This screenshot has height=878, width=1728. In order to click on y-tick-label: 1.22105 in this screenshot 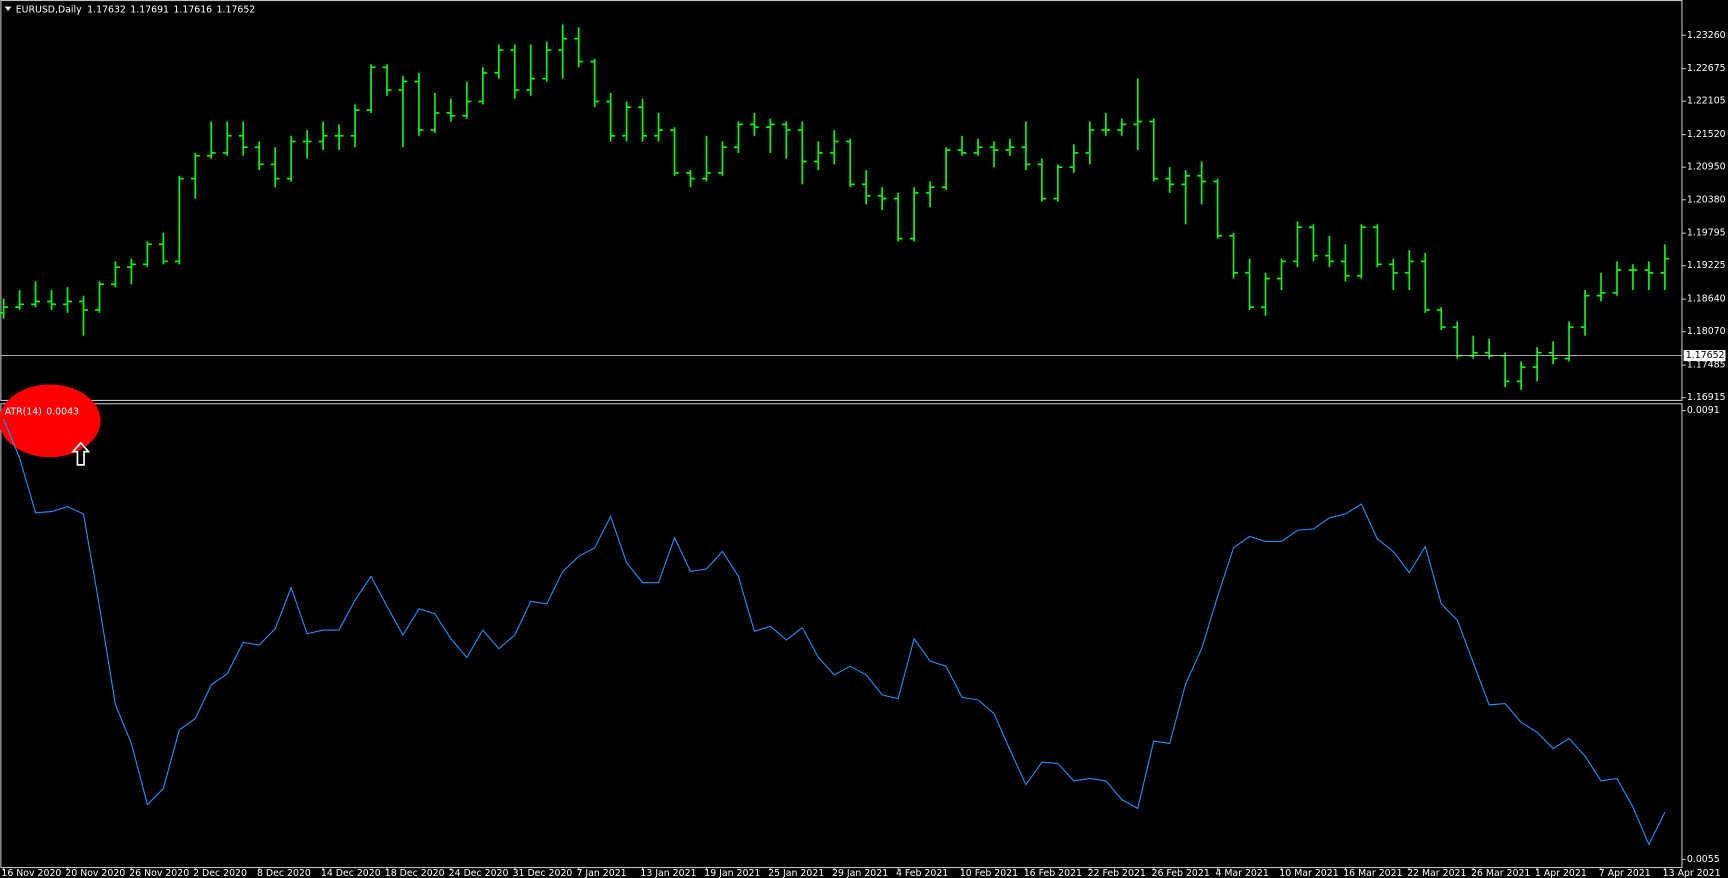, I will do `click(1706, 101)`.